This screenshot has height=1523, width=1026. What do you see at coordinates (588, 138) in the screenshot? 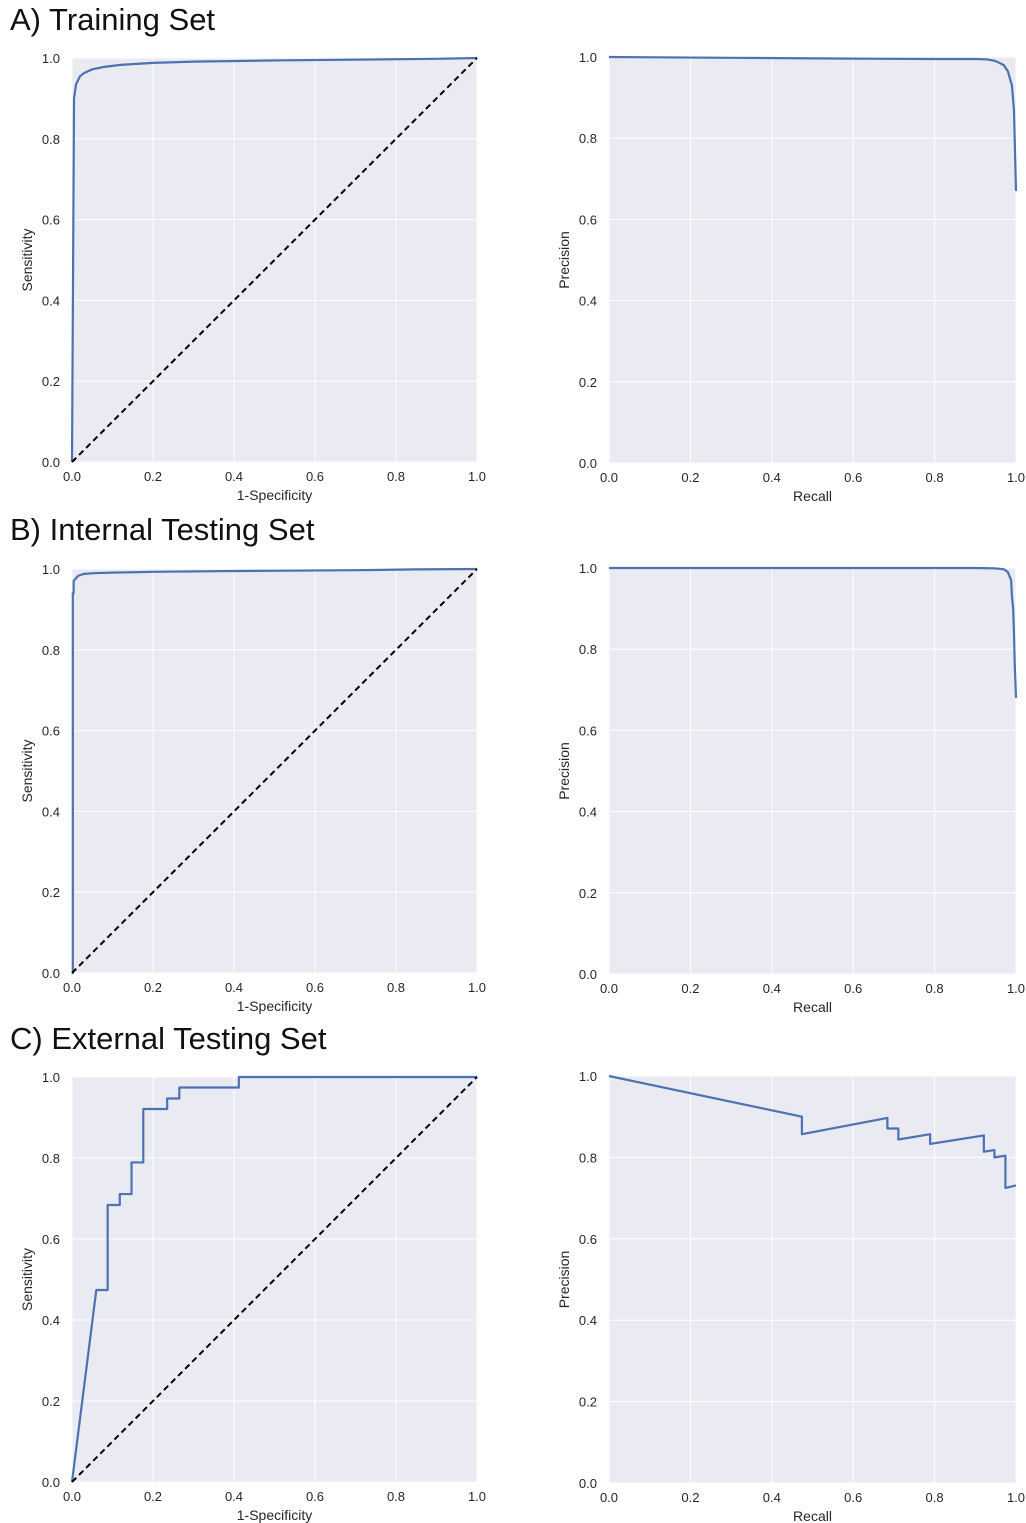
I see `pr-chart-training-y-tick-label: 0.8` at bounding box center [588, 138].